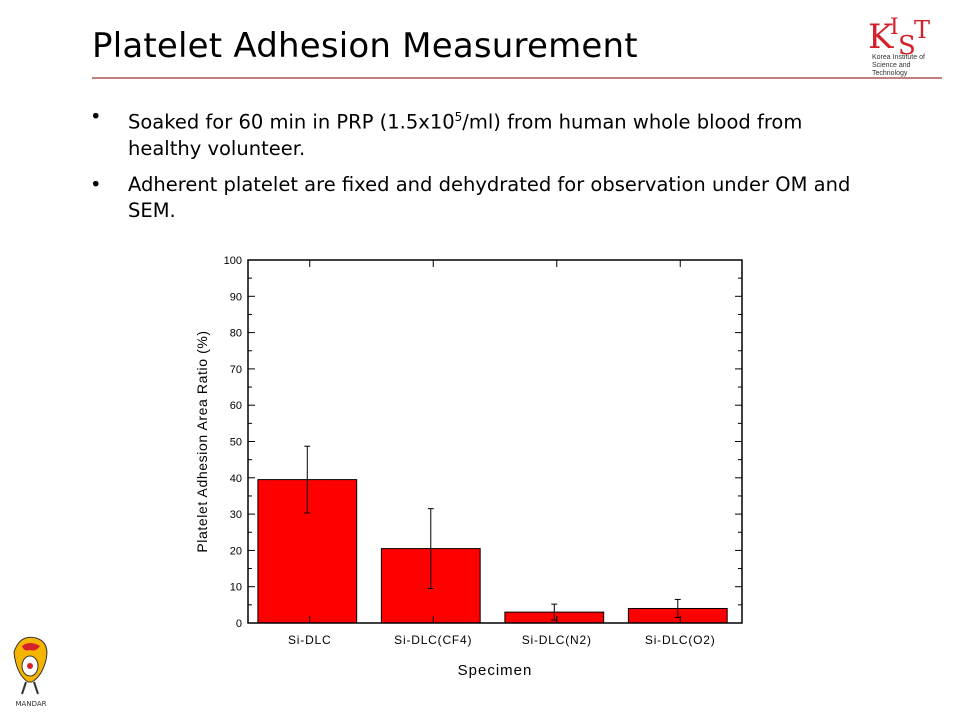 This screenshot has width=960, height=720. I want to click on title-rule, so click(517, 78).